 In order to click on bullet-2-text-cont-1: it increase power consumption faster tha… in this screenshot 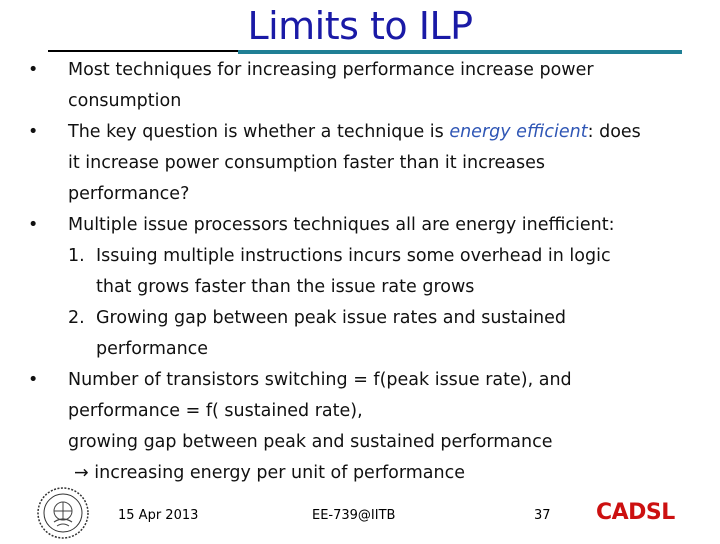, I will do `click(307, 163)`.